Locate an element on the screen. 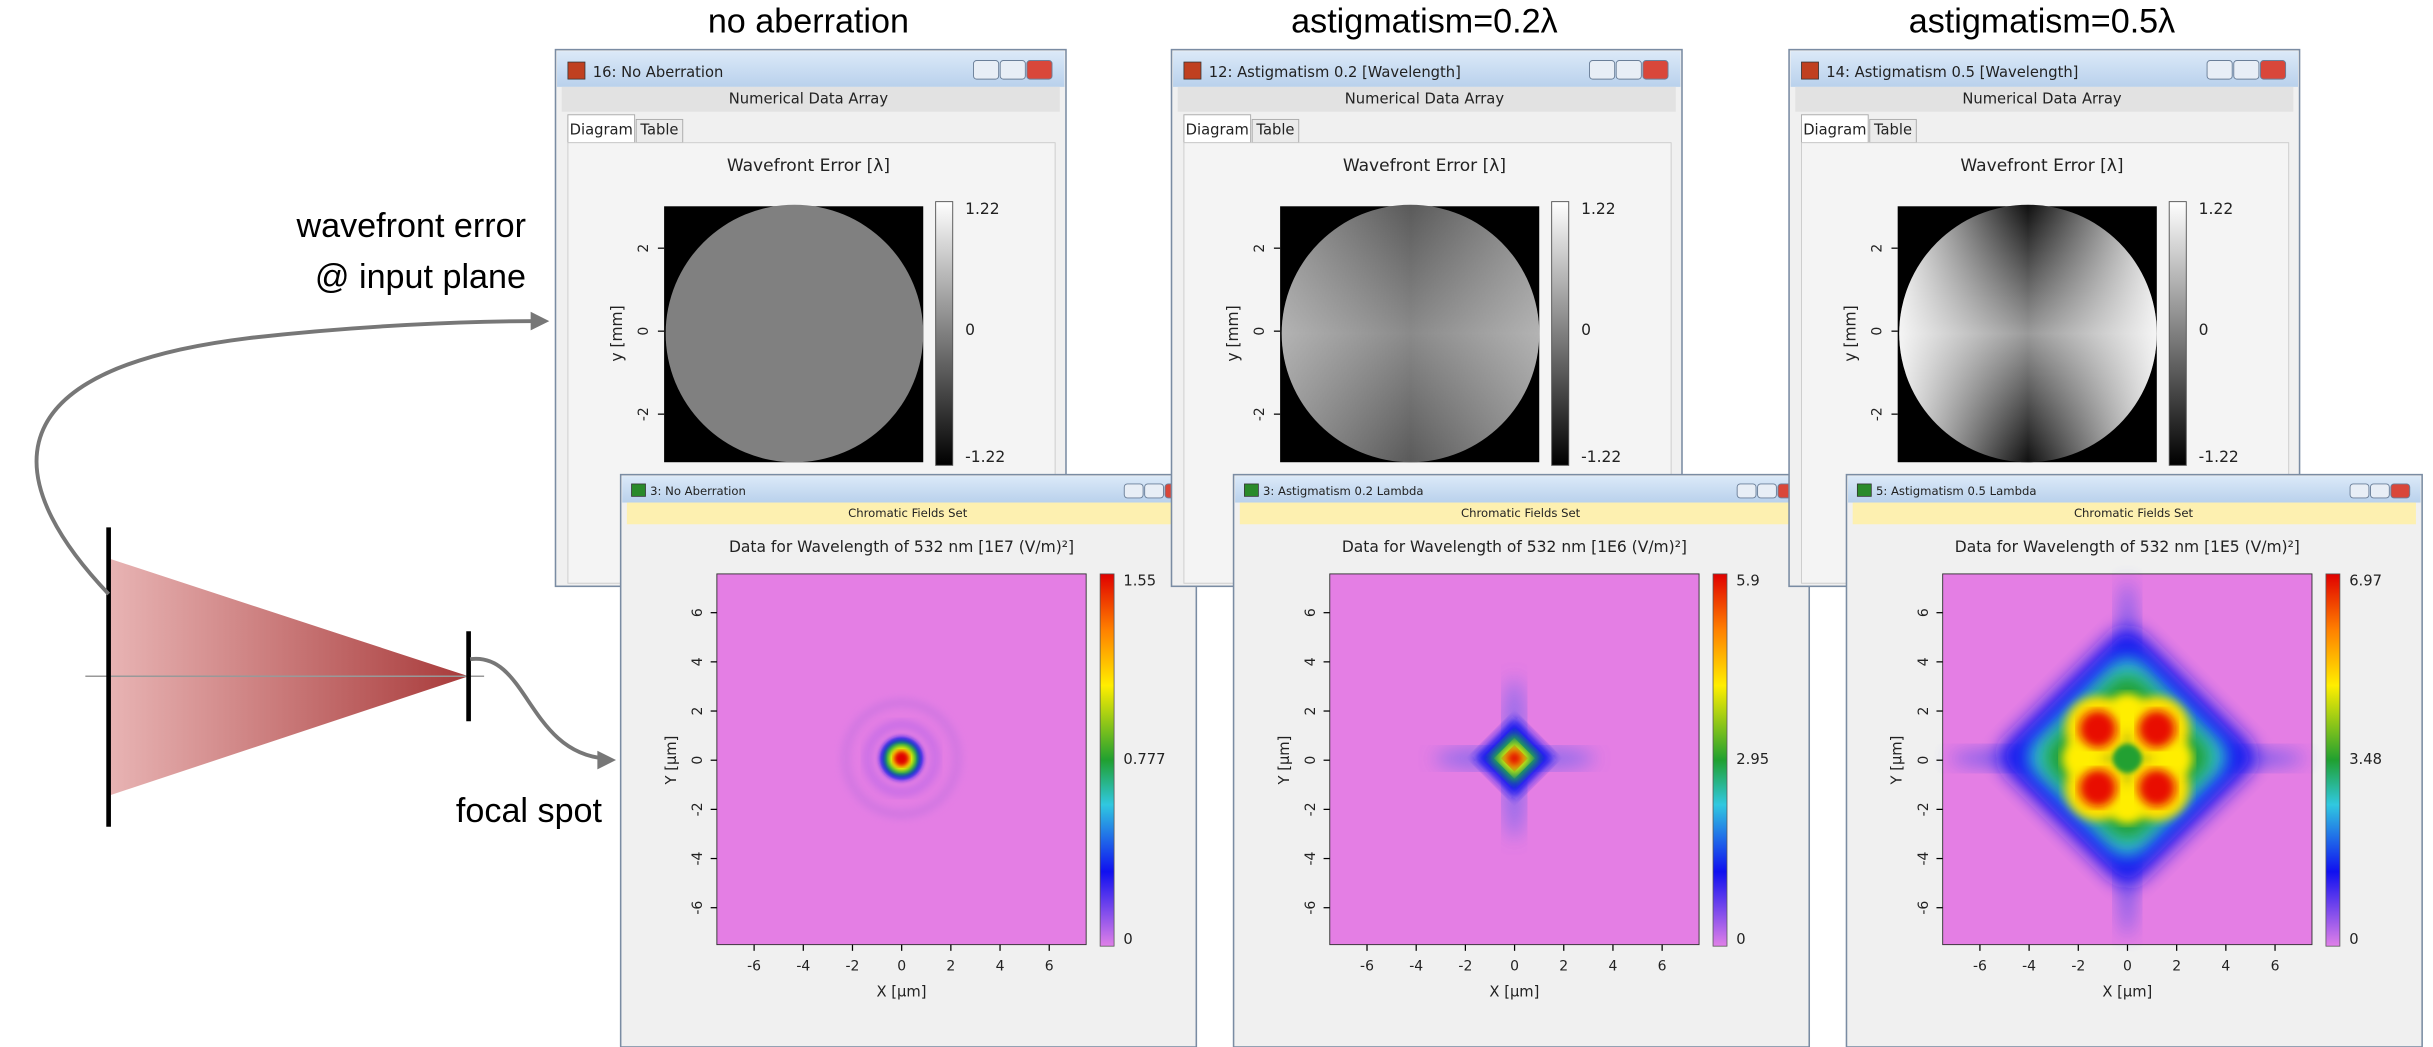 The width and height of the screenshot is (2433, 1047). y-tick-label: -4 is located at coordinates (1311, 858).